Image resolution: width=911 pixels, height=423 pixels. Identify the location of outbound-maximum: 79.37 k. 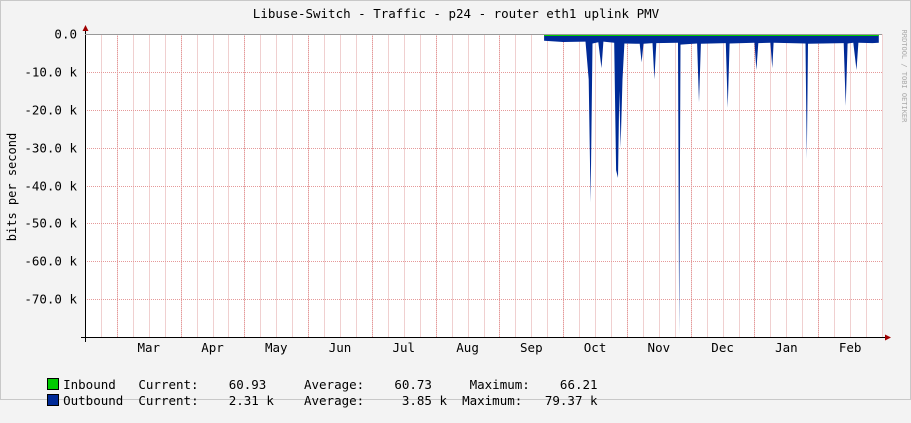
(571, 400).